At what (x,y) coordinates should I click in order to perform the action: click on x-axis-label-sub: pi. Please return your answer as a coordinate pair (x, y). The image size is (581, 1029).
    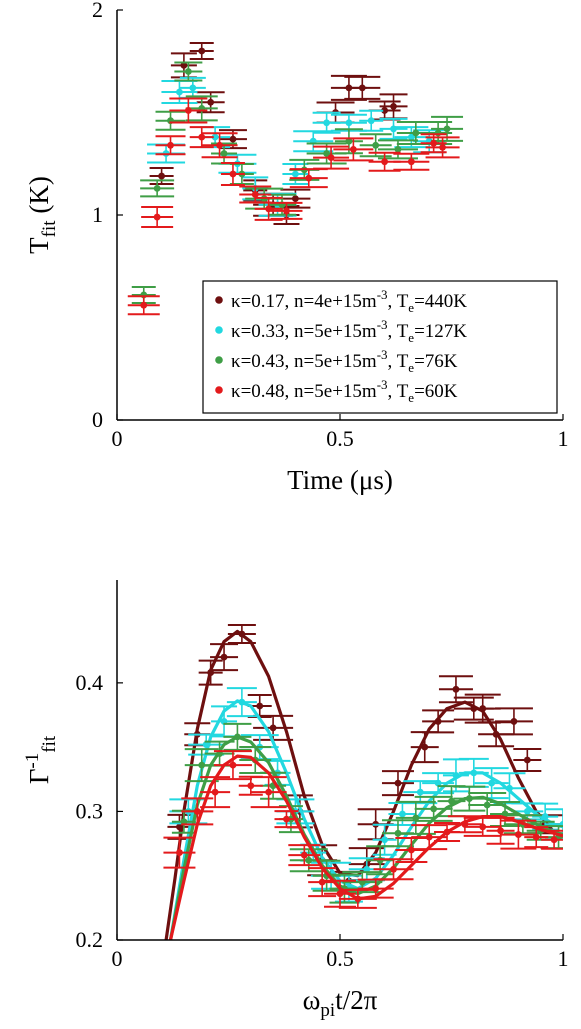
    Looking at the image, I should click on (327, 1010).